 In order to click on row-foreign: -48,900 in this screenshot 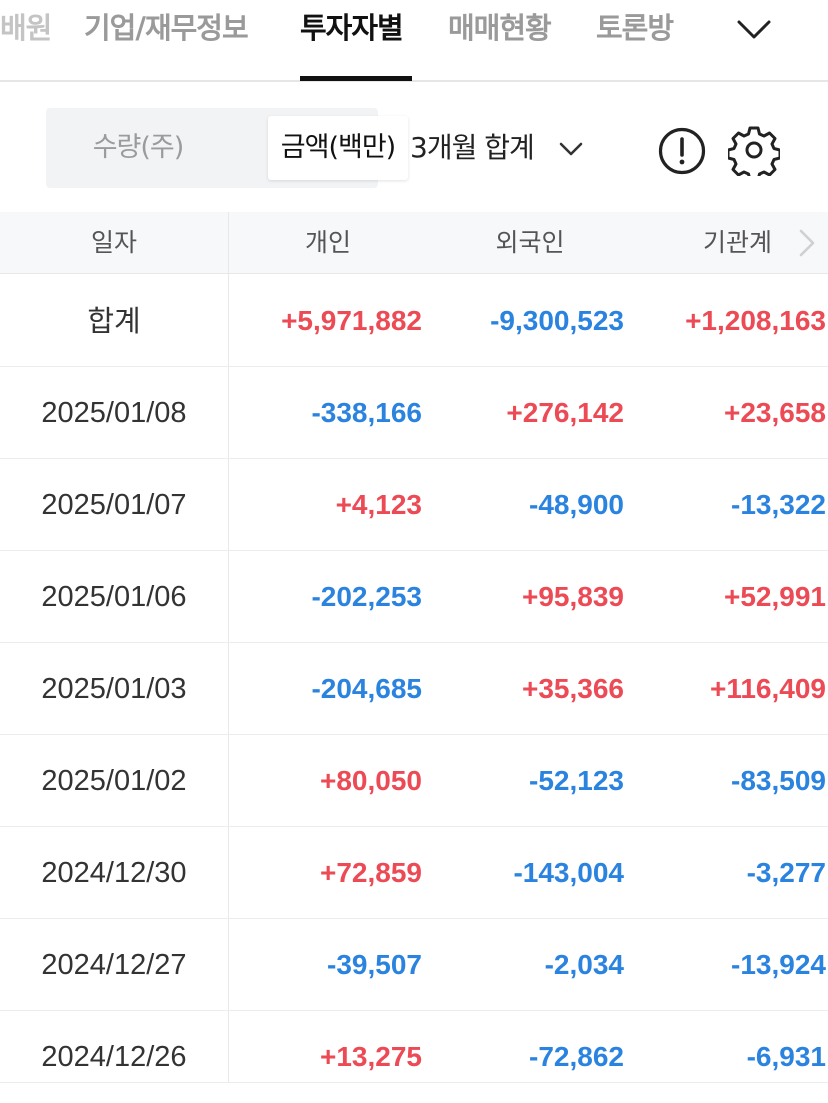, I will do `click(576, 504)`.